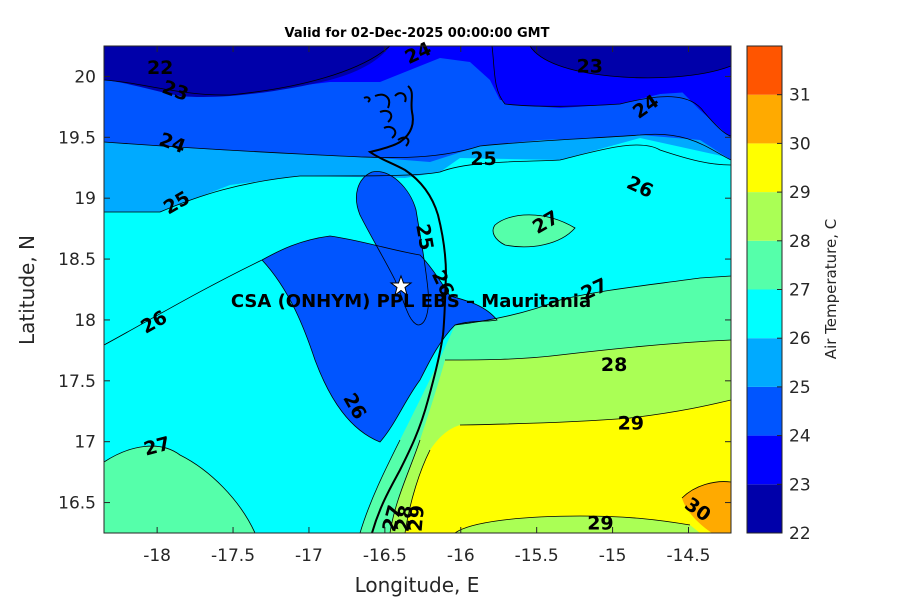 The width and height of the screenshot is (900, 600). I want to click on x-tick-label: -16.5, so click(385, 556).